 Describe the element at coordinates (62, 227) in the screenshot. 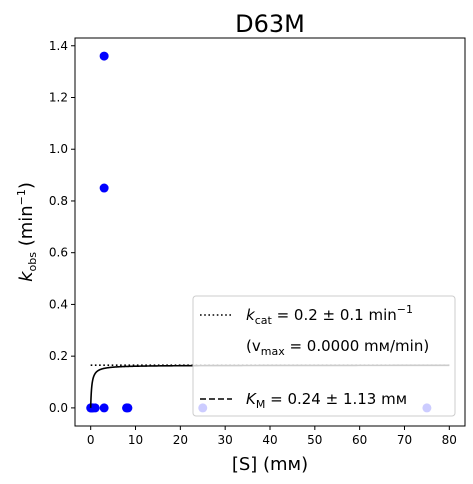

I see `y-axis: 0.0 0.2 0.4 0.6 0.8 1.0 1.2 1.4` at that location.